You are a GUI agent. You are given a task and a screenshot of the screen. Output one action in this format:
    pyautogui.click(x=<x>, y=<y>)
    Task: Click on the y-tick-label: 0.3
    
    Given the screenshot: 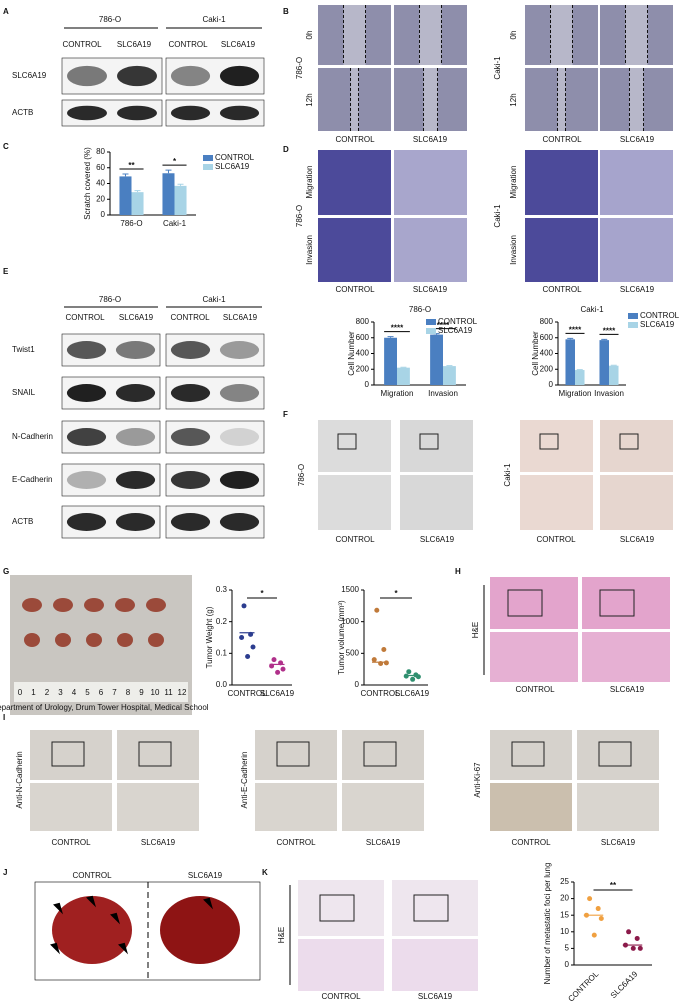 What is the action you would take?
    pyautogui.click(x=222, y=589)
    